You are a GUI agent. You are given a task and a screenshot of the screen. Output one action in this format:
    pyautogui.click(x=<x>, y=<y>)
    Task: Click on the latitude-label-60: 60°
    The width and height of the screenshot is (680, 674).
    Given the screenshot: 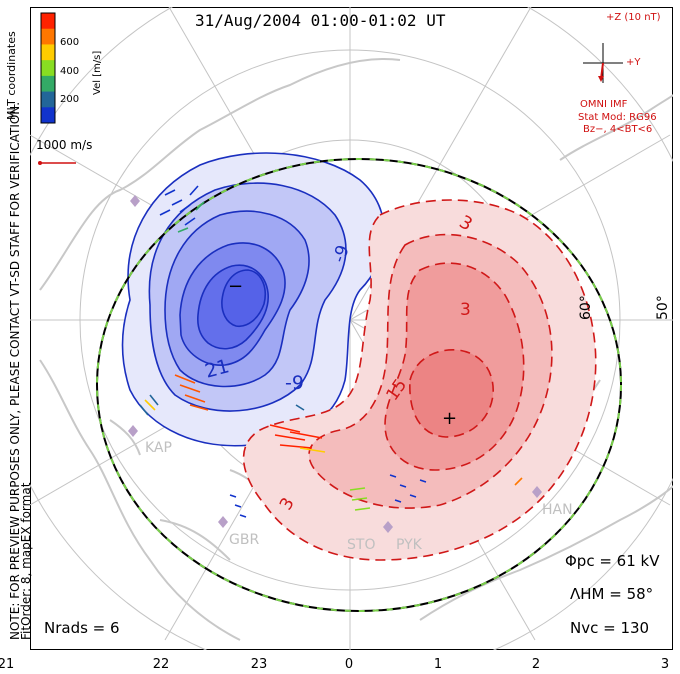 What is the action you would take?
    pyautogui.click(x=586, y=307)
    